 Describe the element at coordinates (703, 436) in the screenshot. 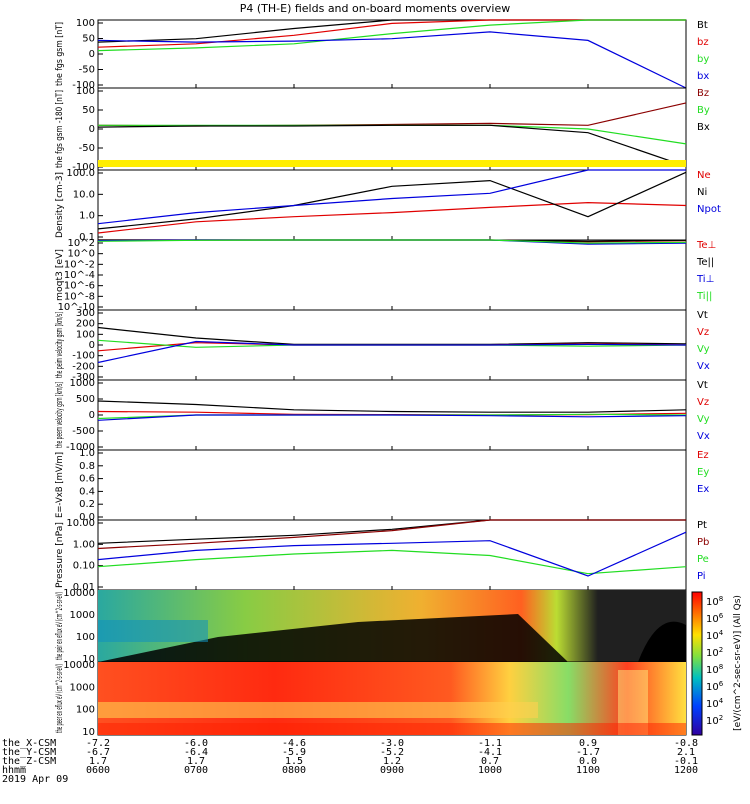

I see `legend-entry: Vx` at that location.